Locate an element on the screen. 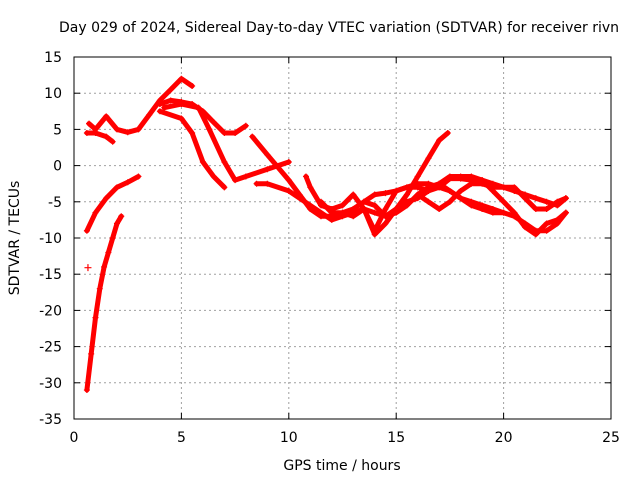 The width and height of the screenshot is (640, 480). y-tick-label: -15 is located at coordinates (50, 275).